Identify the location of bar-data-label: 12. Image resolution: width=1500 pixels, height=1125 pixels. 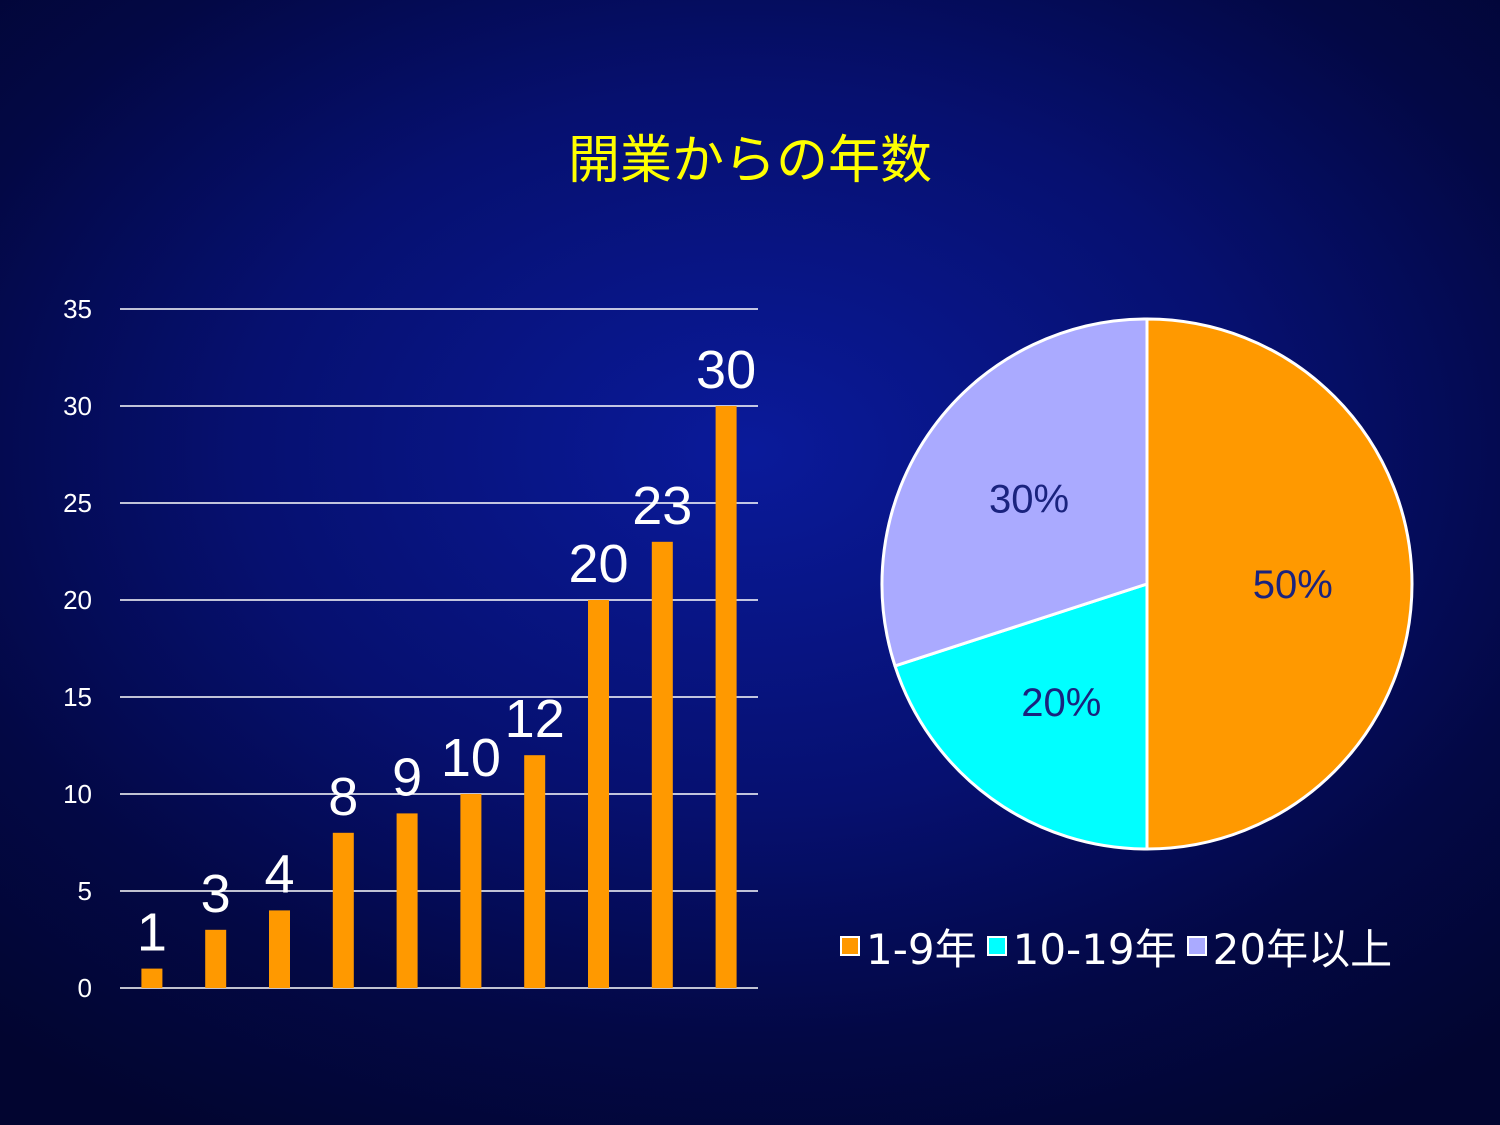
(535, 719).